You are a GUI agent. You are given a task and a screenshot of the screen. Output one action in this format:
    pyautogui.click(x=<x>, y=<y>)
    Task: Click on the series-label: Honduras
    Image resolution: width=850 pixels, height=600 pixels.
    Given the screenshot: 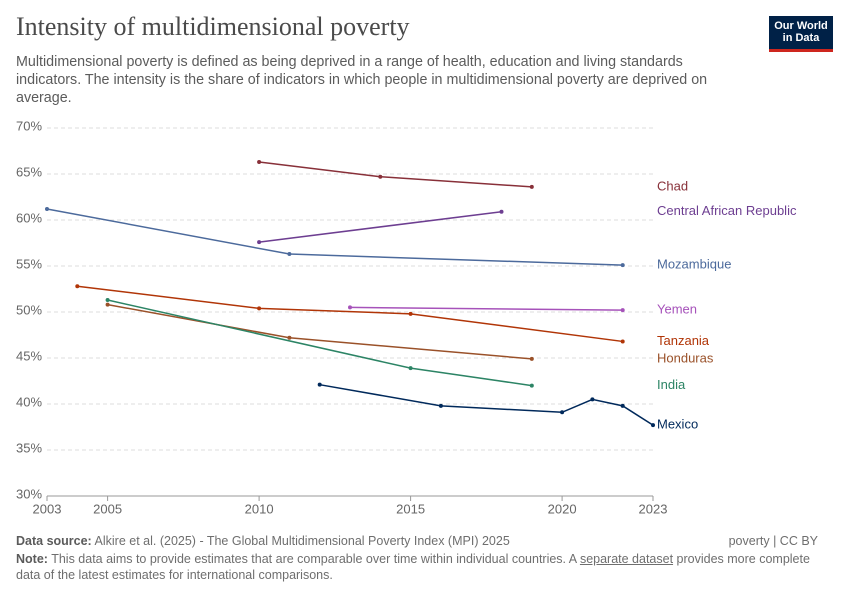 What is the action you would take?
    pyautogui.click(x=685, y=357)
    